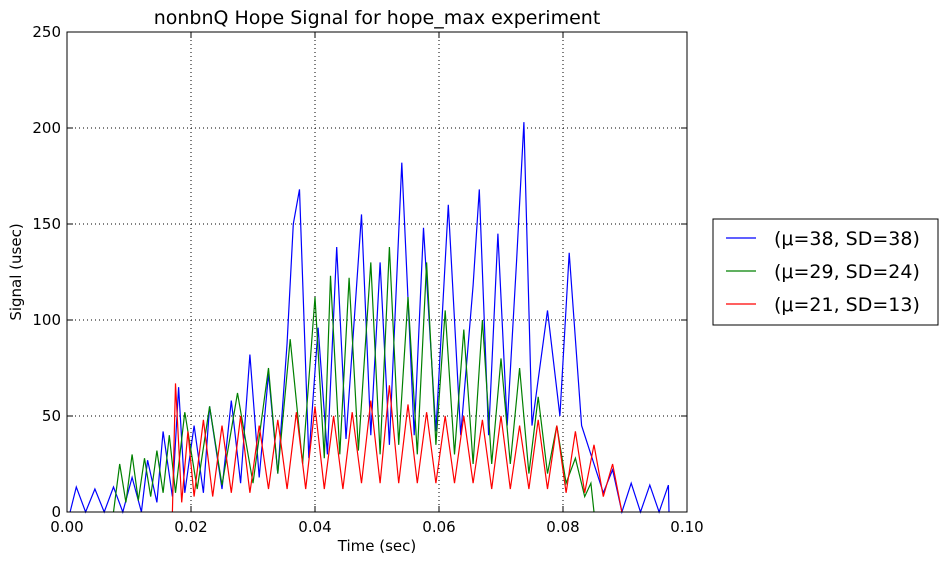 The image size is (946, 564). I want to click on x-axis-label: Time (sec), so click(376, 546).